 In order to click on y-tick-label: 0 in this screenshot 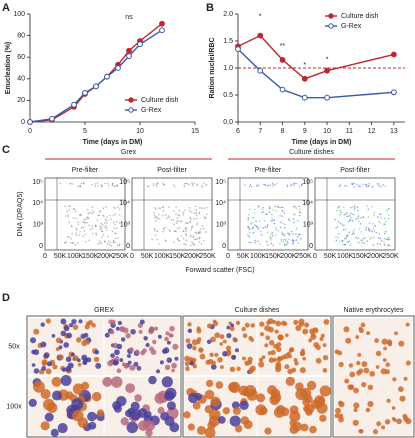, I will do `click(311, 246)`.